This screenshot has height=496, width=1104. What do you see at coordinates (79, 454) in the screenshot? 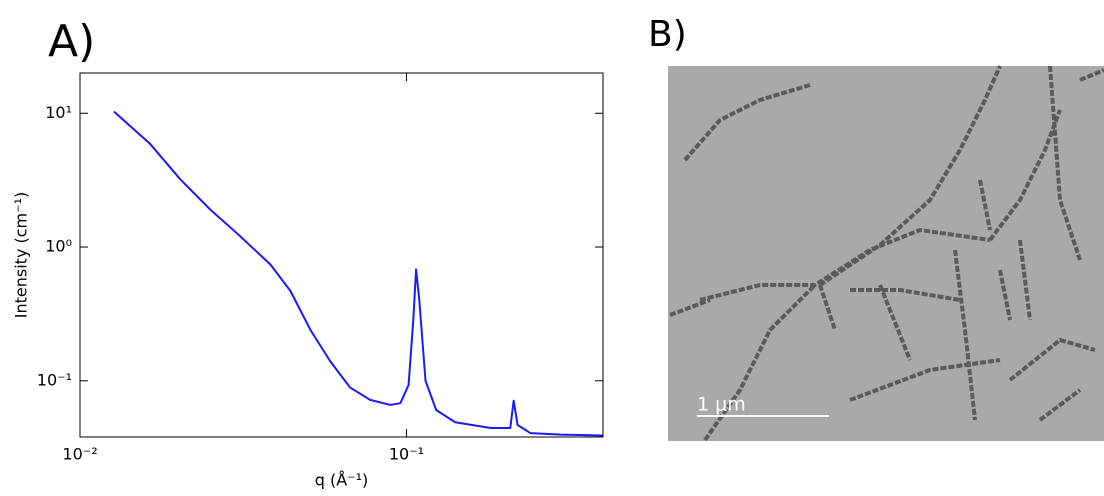
I see `x-tick-label: 10⁻²` at bounding box center [79, 454].